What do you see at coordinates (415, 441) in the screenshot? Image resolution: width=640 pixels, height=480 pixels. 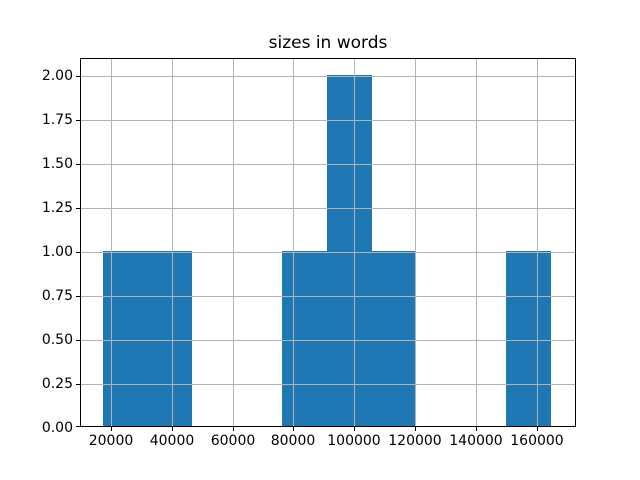 I see `x-tick-label: 120000` at bounding box center [415, 441].